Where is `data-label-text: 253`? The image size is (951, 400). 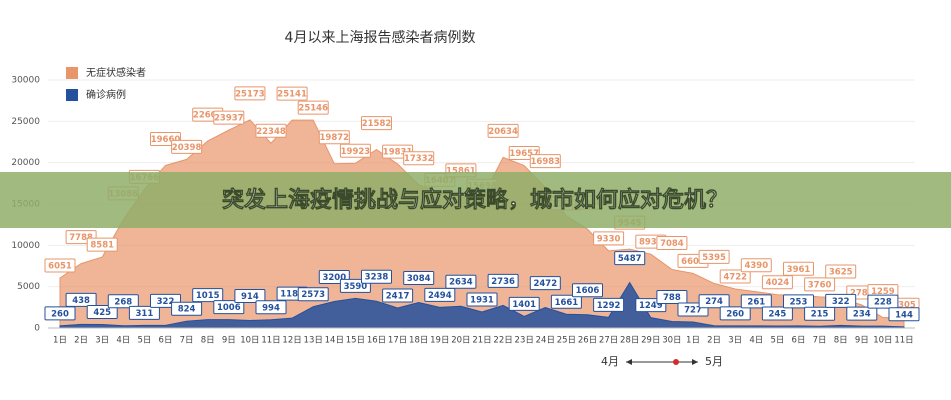
data-label-text: 253 is located at coordinates (799, 302).